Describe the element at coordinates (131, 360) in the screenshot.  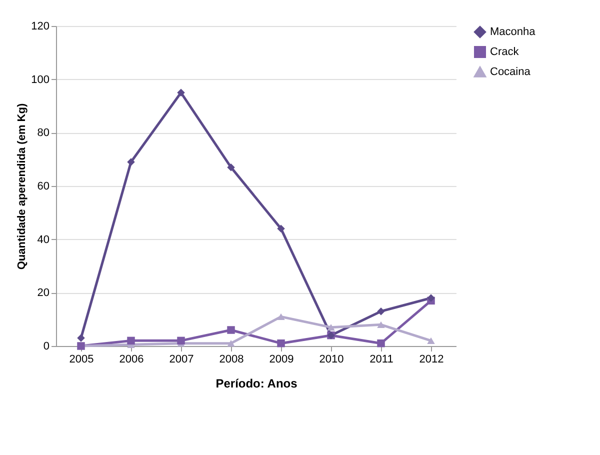
I see `x-tick-label: 2006` at that location.